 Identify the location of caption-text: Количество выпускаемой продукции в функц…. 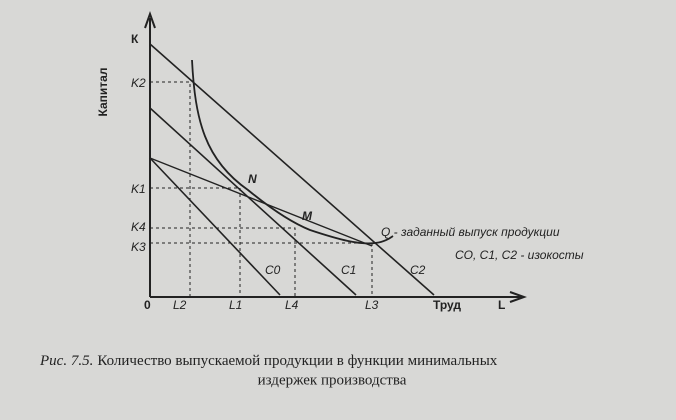
(297, 361).